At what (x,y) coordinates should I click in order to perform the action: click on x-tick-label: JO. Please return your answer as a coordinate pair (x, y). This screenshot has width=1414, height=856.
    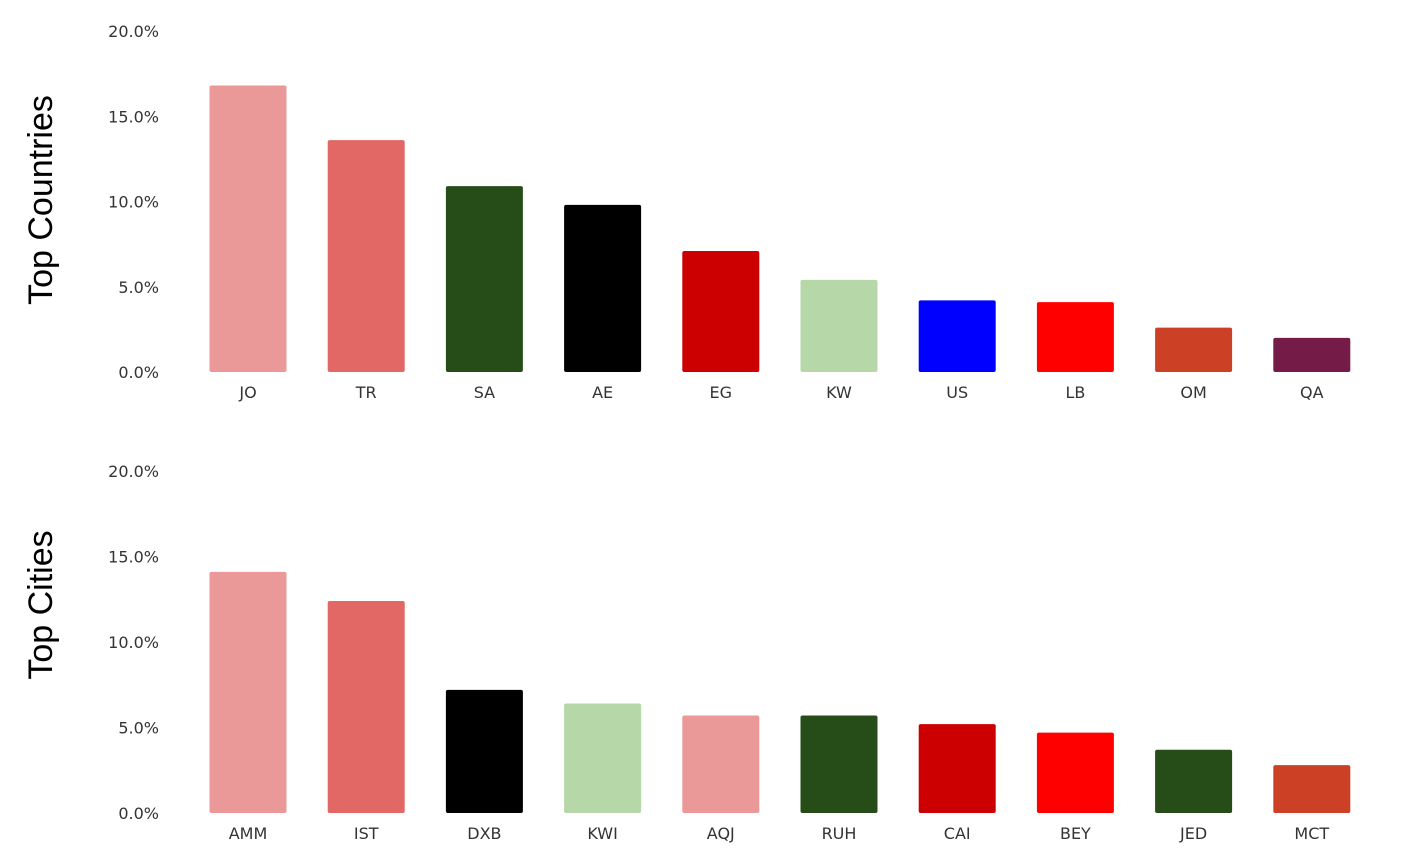
    Looking at the image, I should click on (247, 392).